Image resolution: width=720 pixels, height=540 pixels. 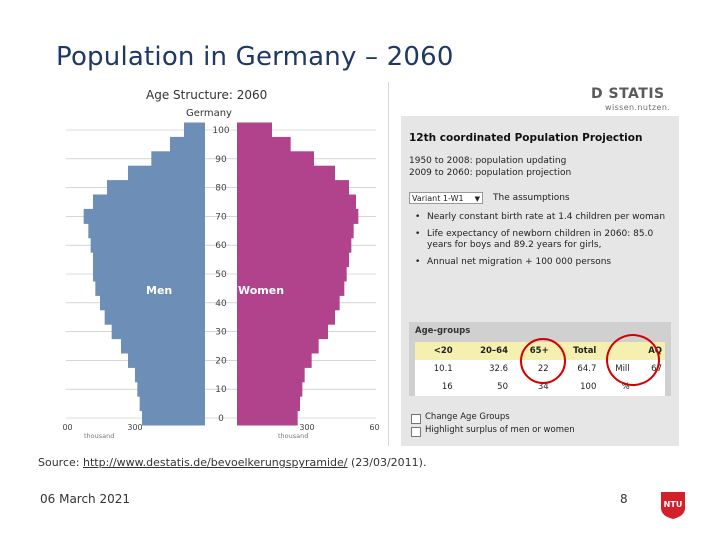 What do you see at coordinates (502, 387) in the screenshot?
I see `table-cell: 50` at bounding box center [502, 387].